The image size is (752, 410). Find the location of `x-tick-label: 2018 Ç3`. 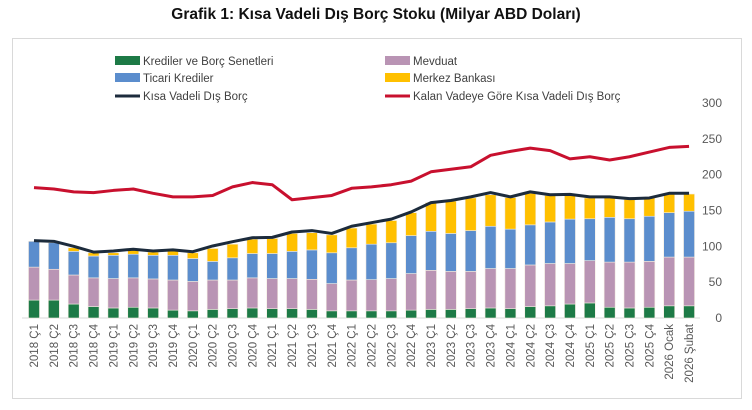

x-tick-label: 2018 Ç3 is located at coordinates (75, 345).